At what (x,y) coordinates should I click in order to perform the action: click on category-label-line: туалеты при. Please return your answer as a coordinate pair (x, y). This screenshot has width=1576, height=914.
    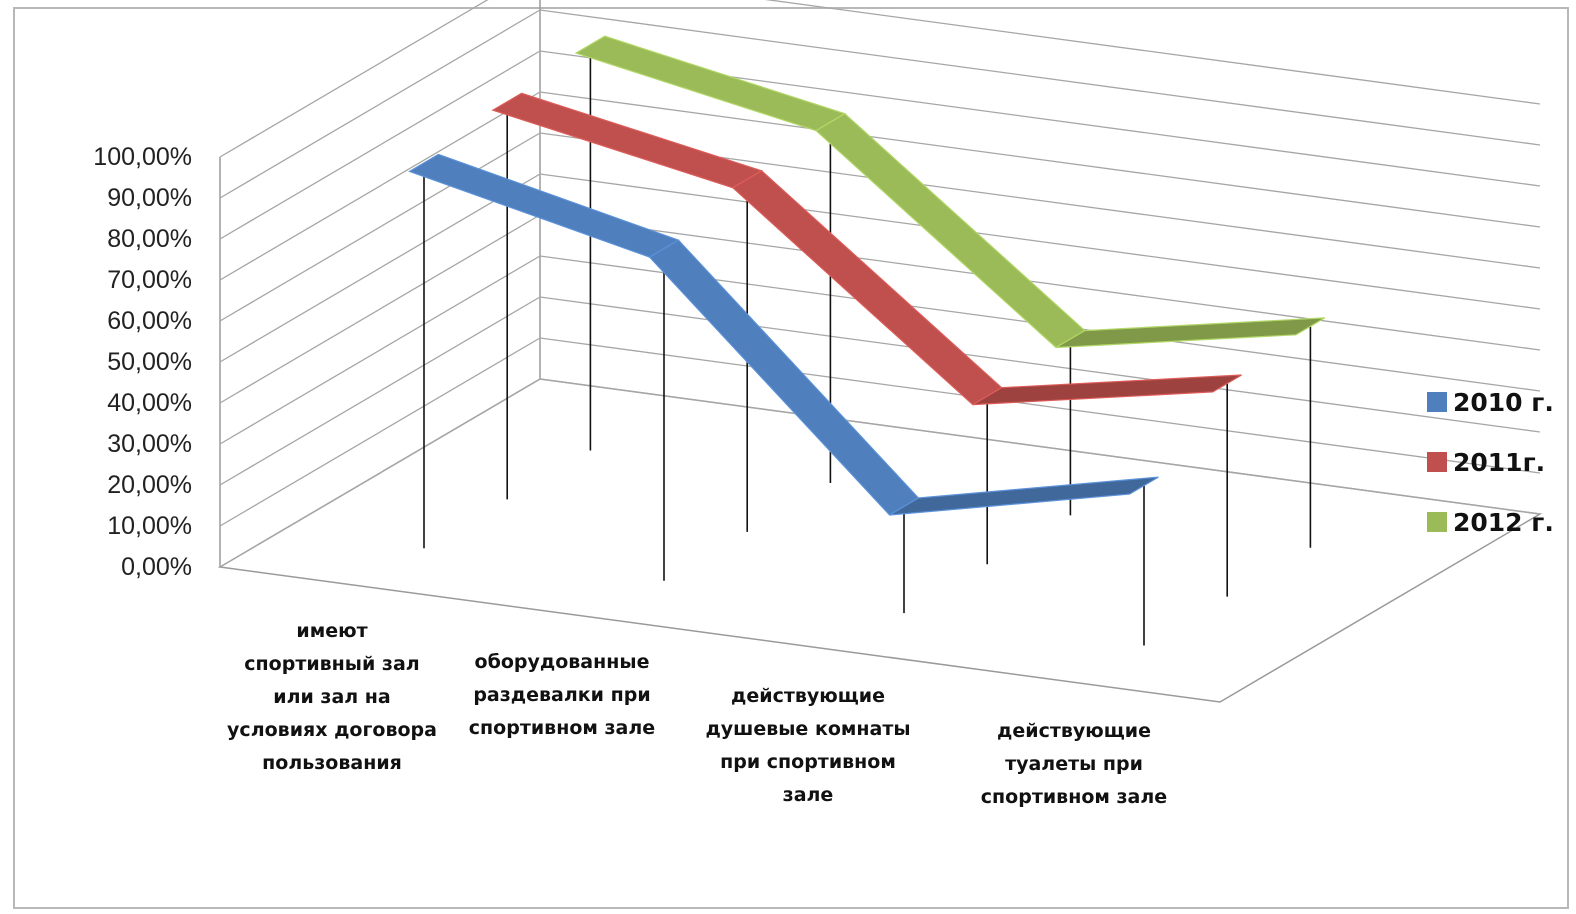
    Looking at the image, I should click on (1074, 764).